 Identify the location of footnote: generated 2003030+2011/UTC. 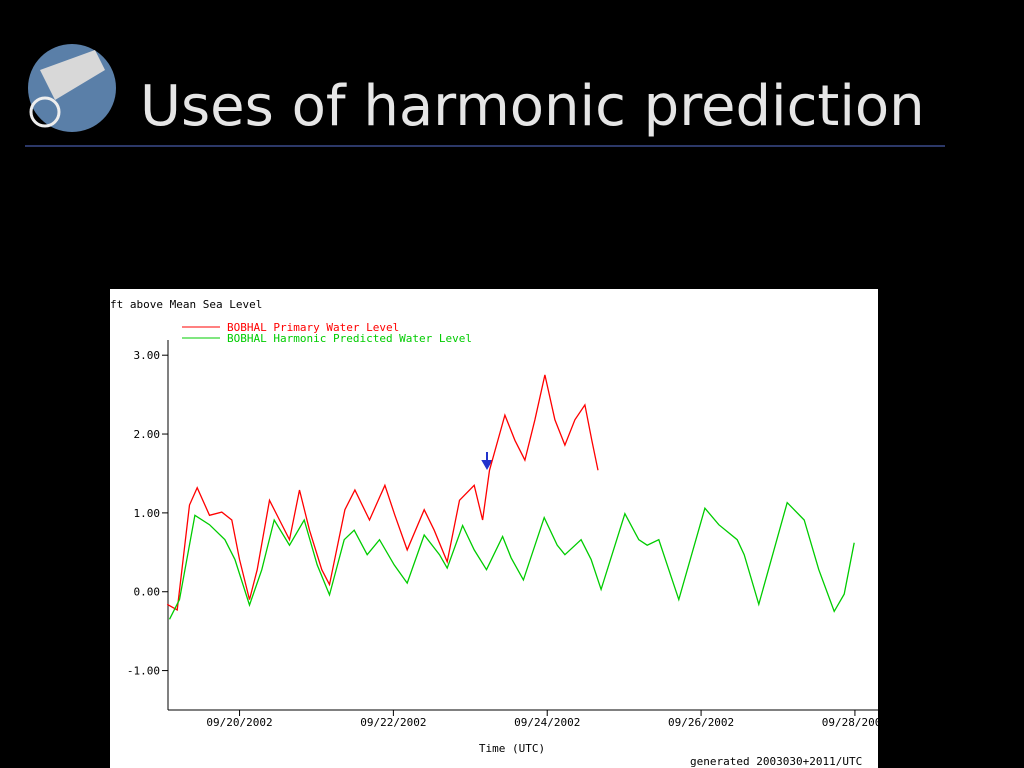
(776, 761).